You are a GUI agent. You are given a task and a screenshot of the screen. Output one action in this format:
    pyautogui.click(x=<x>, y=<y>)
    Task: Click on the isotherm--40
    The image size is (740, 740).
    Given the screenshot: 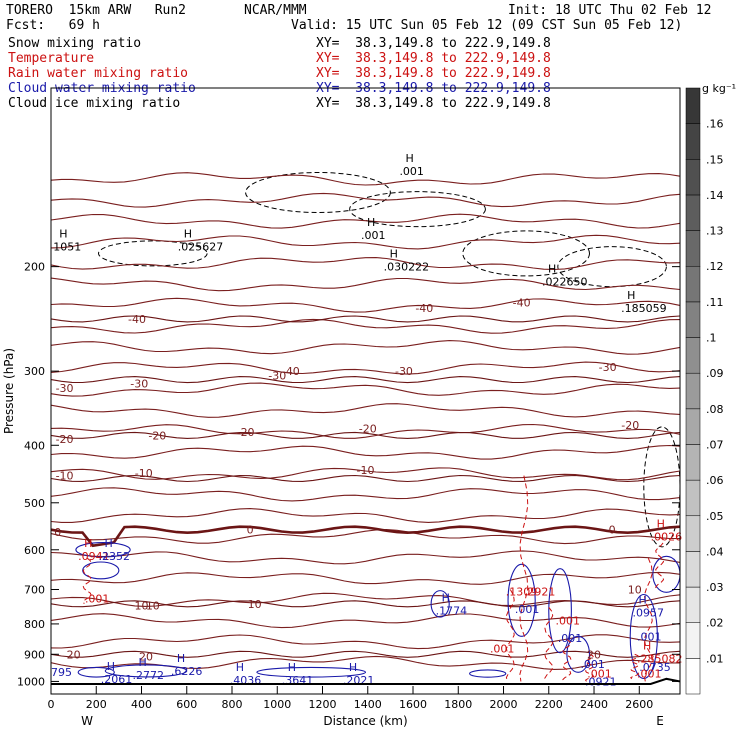 What is the action you would take?
    pyautogui.click(x=365, y=319)
    